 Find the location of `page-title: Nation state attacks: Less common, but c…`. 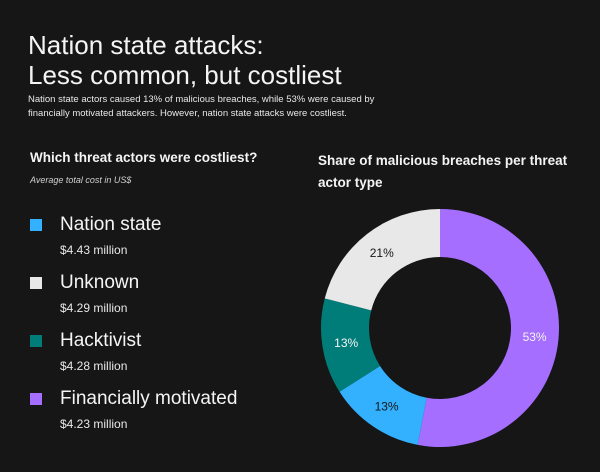

page-title: Nation state attacks: Less common, but c… is located at coordinates (298, 60).